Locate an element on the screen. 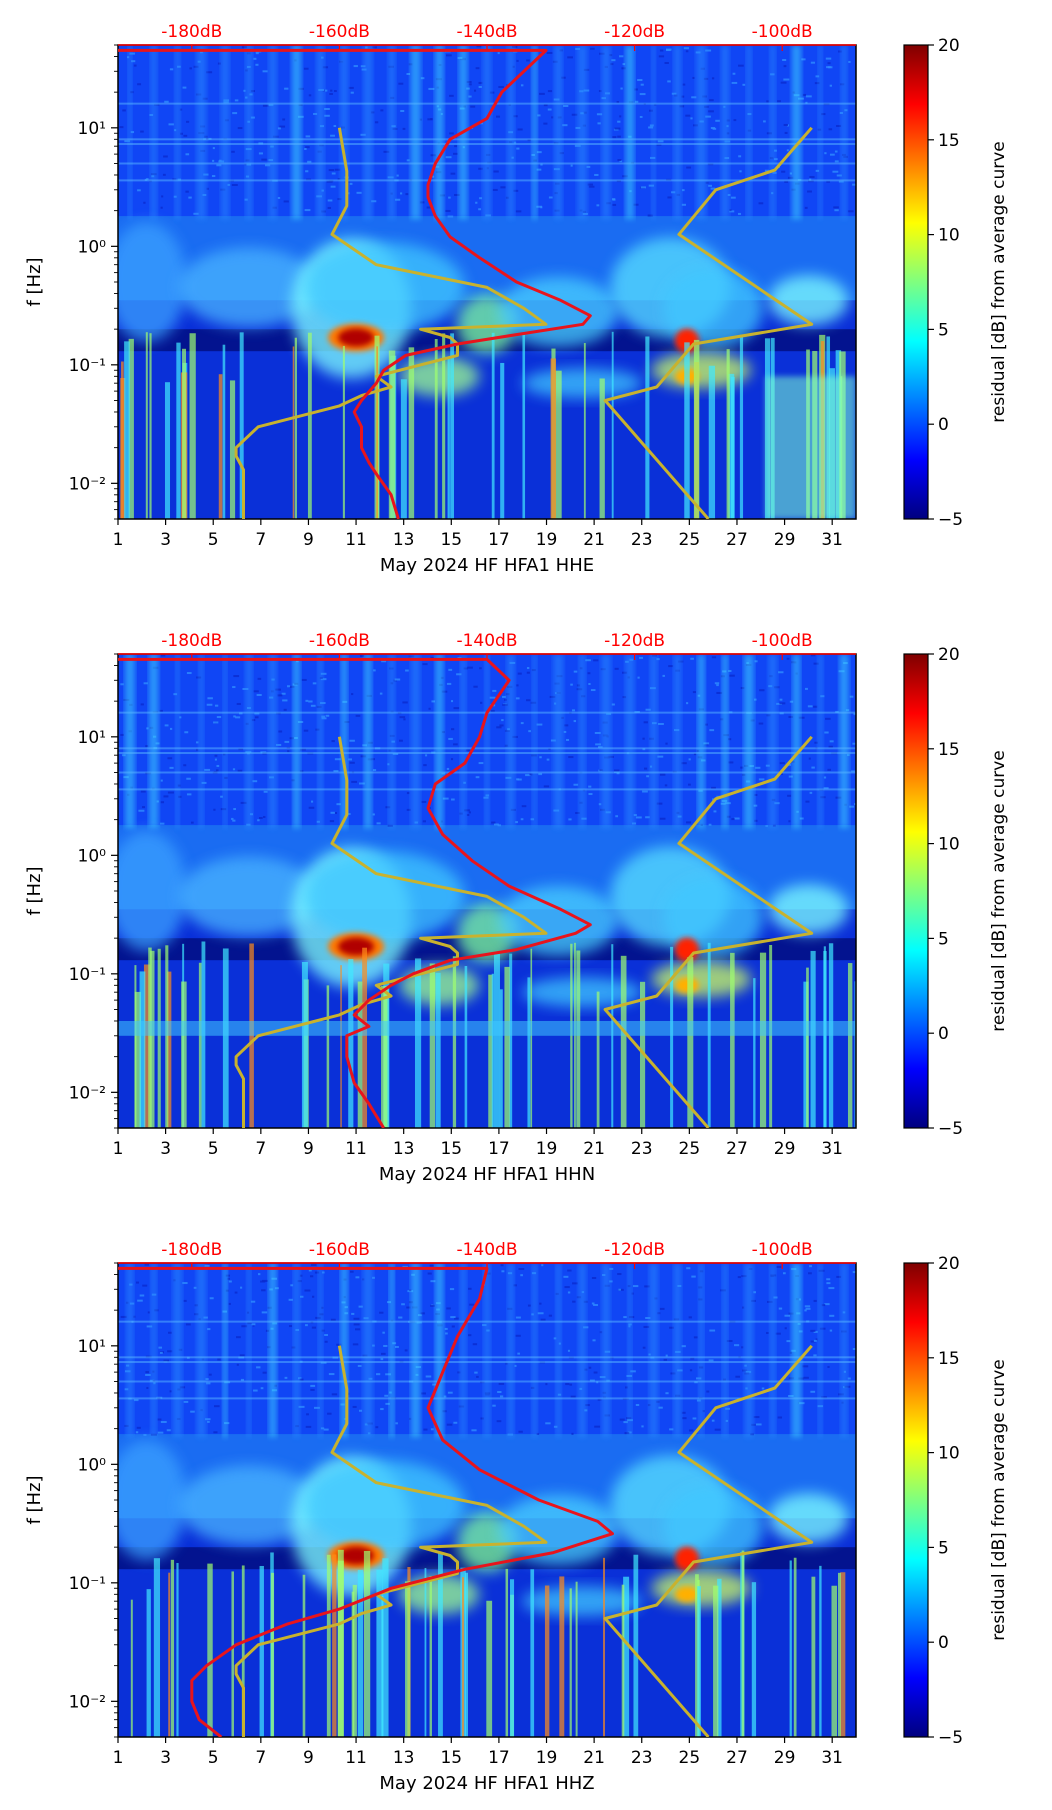 This screenshot has height=1810, width=1052. psd-curve is located at coordinates (366, 1501).